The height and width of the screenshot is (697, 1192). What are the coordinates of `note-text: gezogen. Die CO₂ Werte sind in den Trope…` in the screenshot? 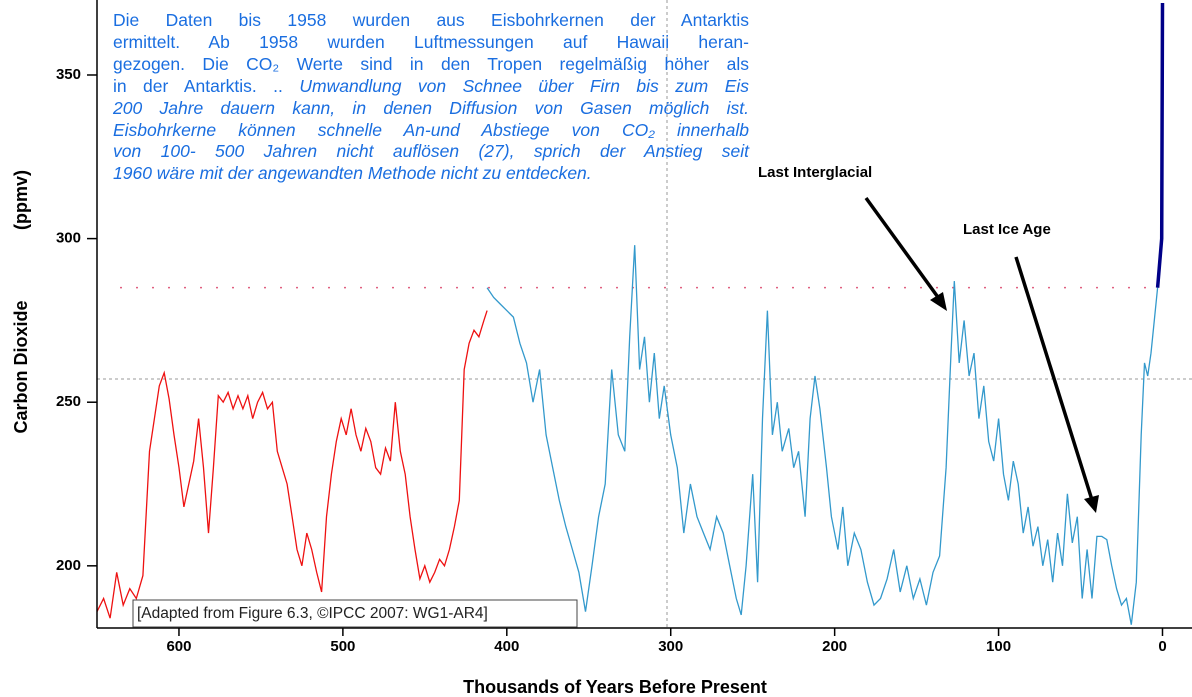 It's located at (431, 63).